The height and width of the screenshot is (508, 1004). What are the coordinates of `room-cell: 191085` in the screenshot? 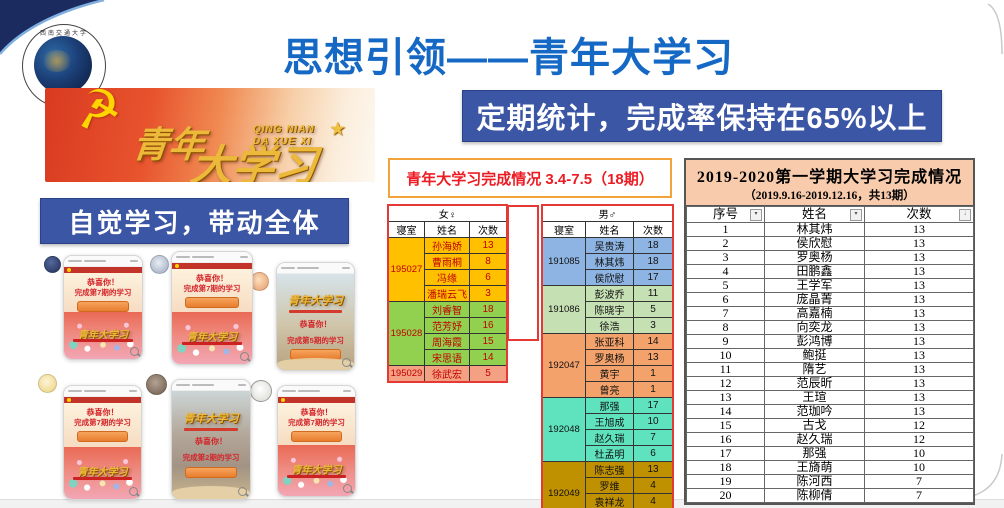 It's located at (564, 261).